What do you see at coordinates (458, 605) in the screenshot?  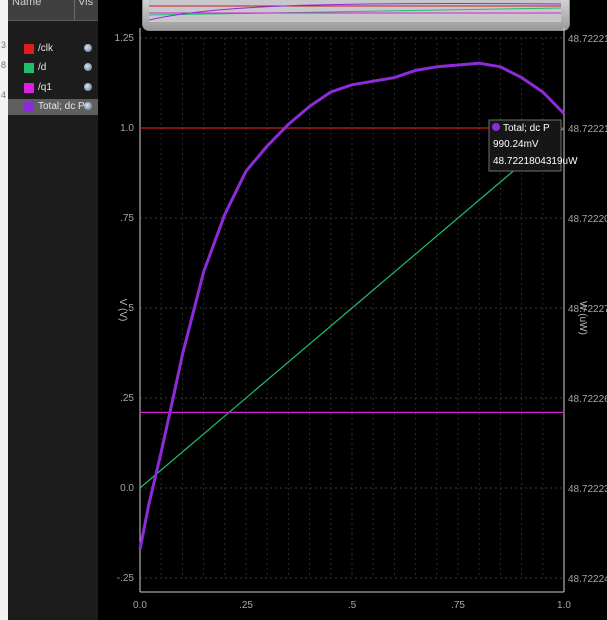 I see `x-tick-label: .75` at bounding box center [458, 605].